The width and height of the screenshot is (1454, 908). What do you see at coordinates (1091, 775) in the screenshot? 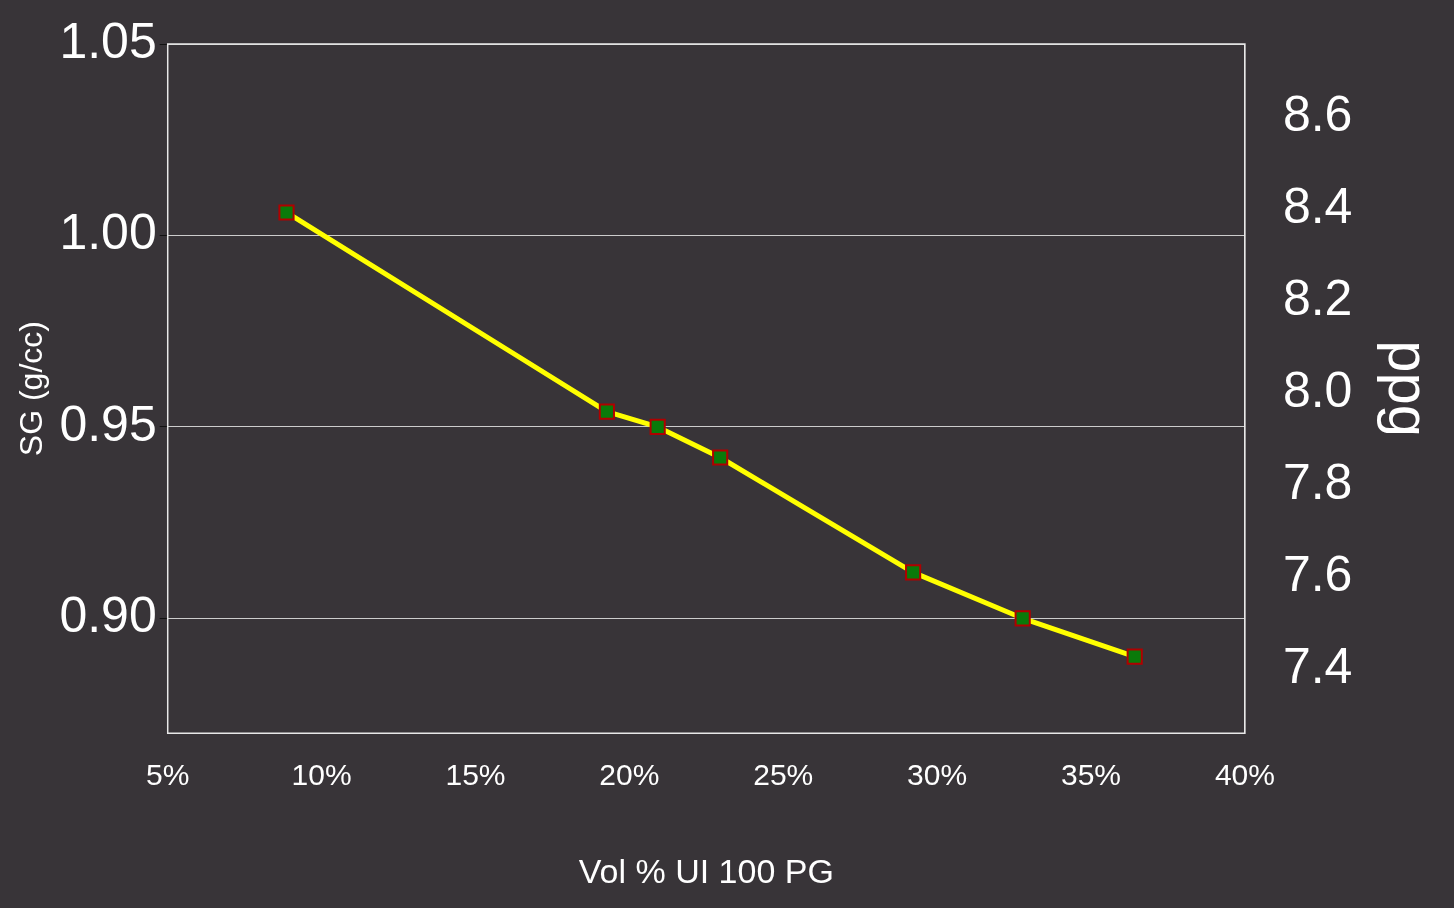
I see `x-tick-label: 35%` at bounding box center [1091, 775].